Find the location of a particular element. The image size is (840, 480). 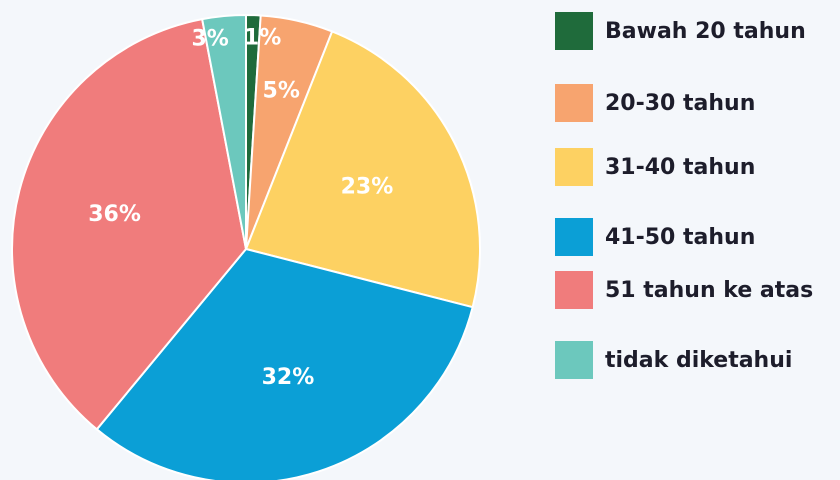

value-label: 36% is located at coordinates (114, 214).